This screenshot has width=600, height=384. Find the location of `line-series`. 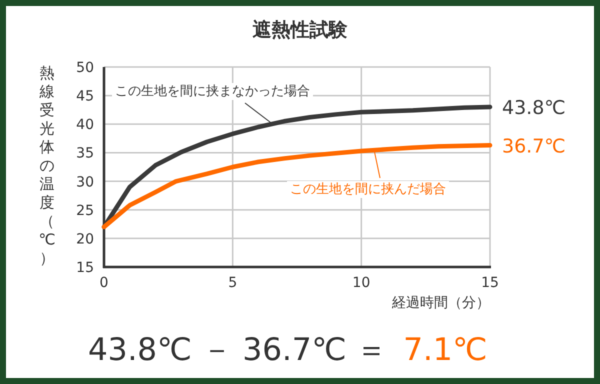

line-series is located at coordinates (297, 186).